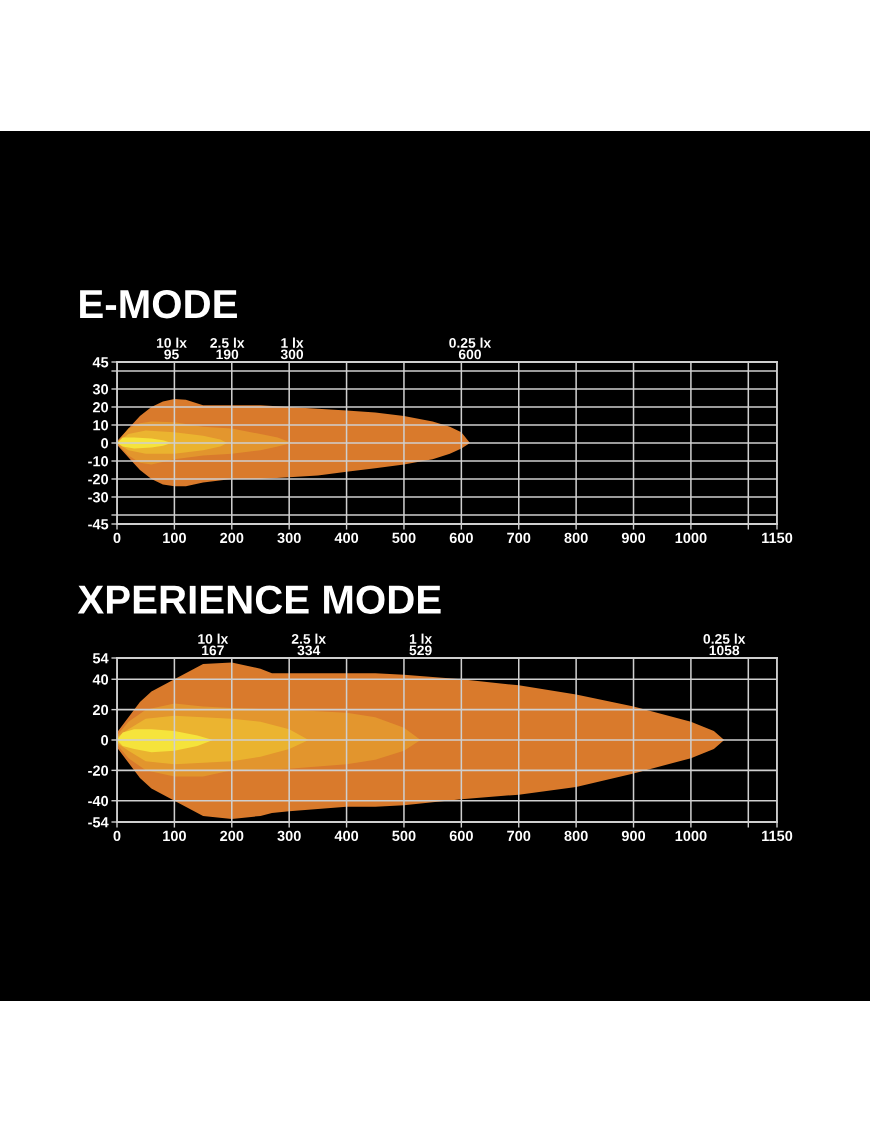 The width and height of the screenshot is (870, 1131). I want to click on text: 2.5 lx 334, so click(308, 644).